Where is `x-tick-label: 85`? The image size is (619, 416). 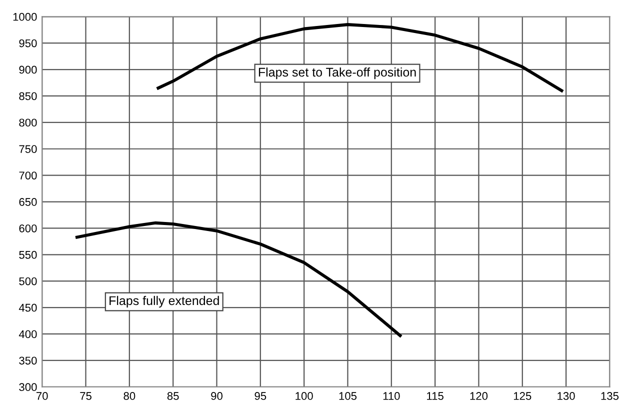
x-tick-label: 85 is located at coordinates (173, 396).